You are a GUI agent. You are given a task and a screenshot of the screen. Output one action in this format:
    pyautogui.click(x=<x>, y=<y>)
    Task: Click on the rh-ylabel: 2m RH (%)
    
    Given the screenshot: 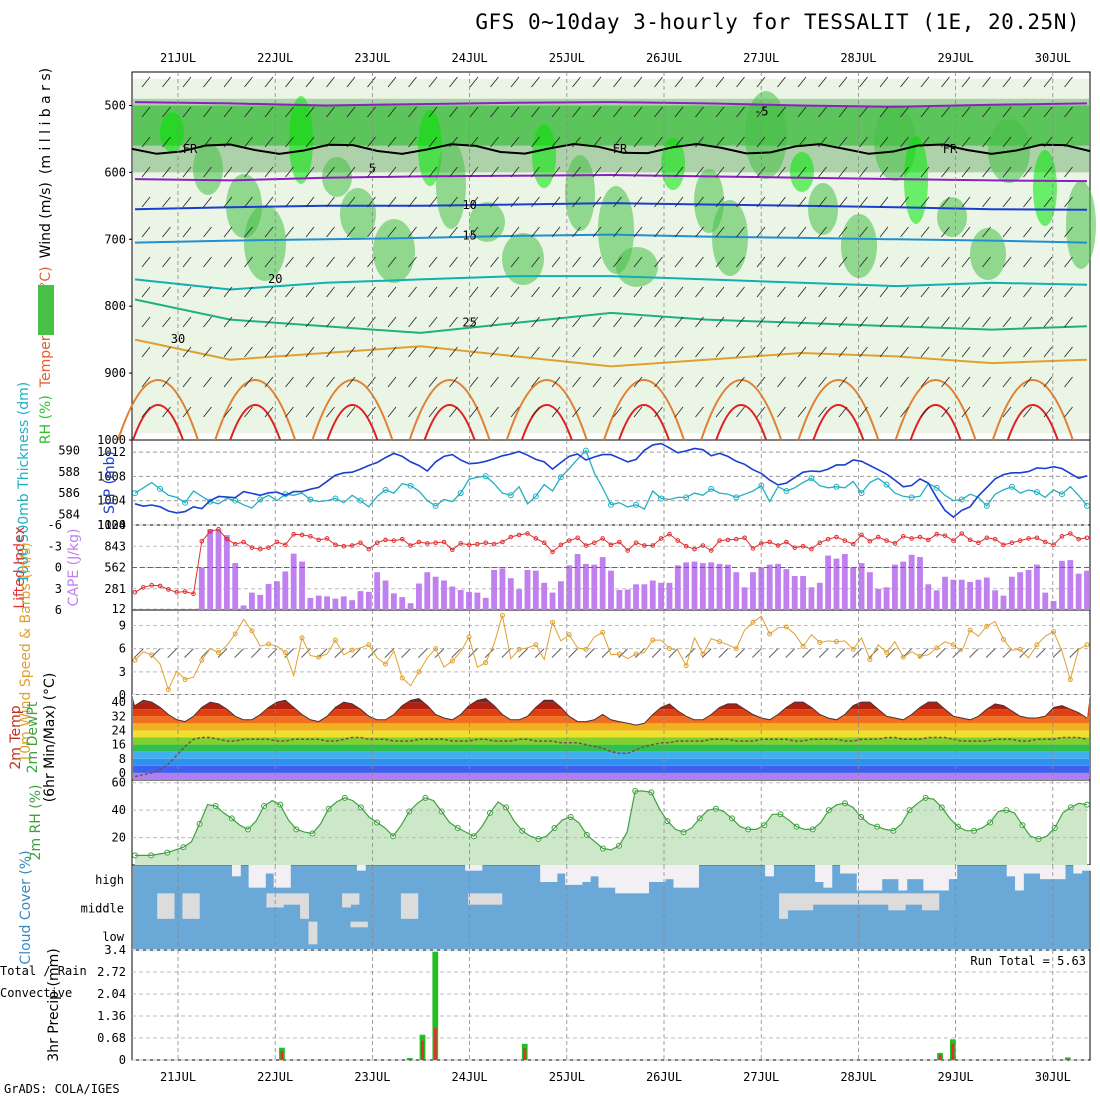 What is the action you would take?
    pyautogui.click(x=36, y=823)
    